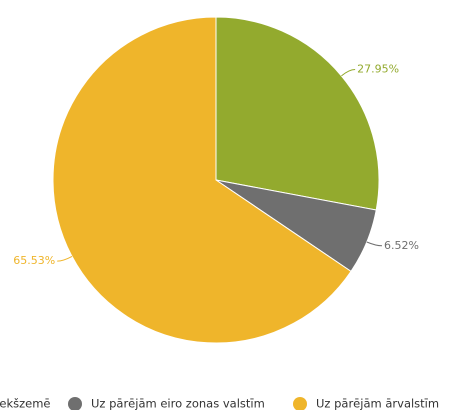 This screenshot has width=452, height=410. Describe the element at coordinates (178, 403) in the screenshot. I see `legend-text: Uz pārējām eiro zonas valstīm` at that location.